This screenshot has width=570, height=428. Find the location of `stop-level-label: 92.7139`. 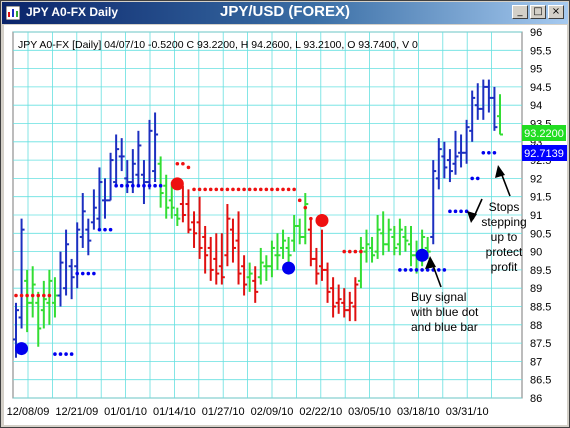

stop-level-label: 92.7139 is located at coordinates (544, 153).